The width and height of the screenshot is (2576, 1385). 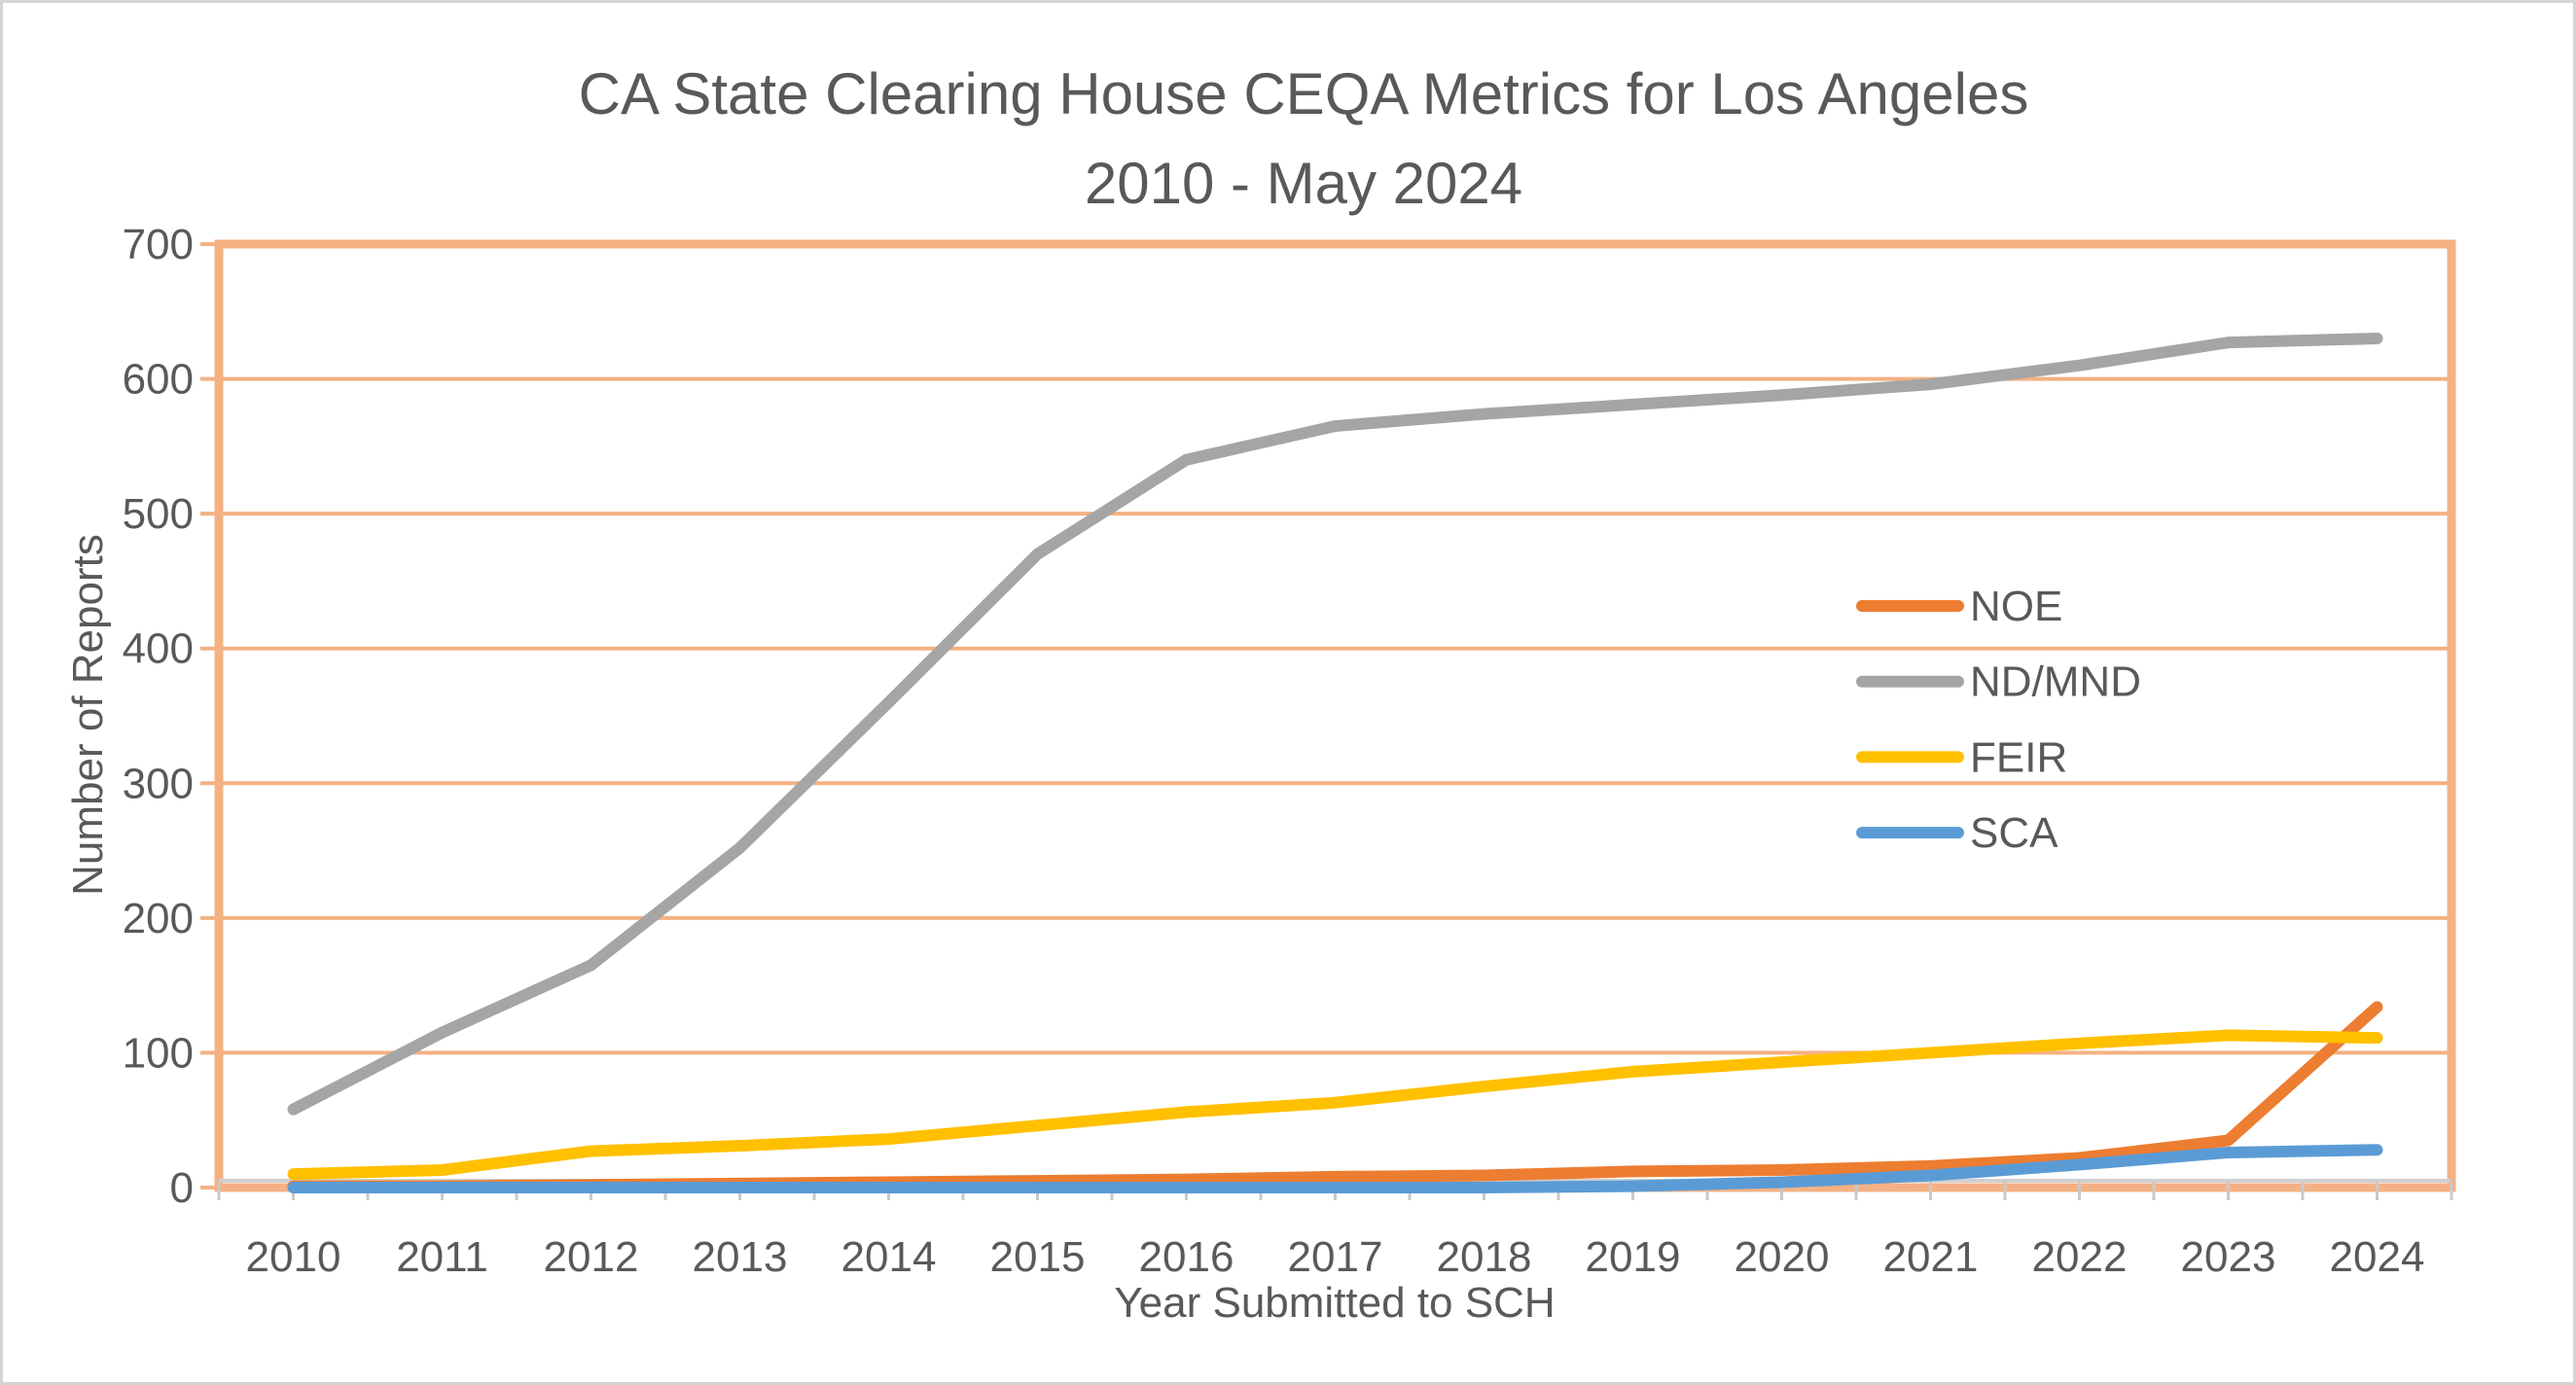 I want to click on x-tick-label: 2013, so click(x=740, y=1257).